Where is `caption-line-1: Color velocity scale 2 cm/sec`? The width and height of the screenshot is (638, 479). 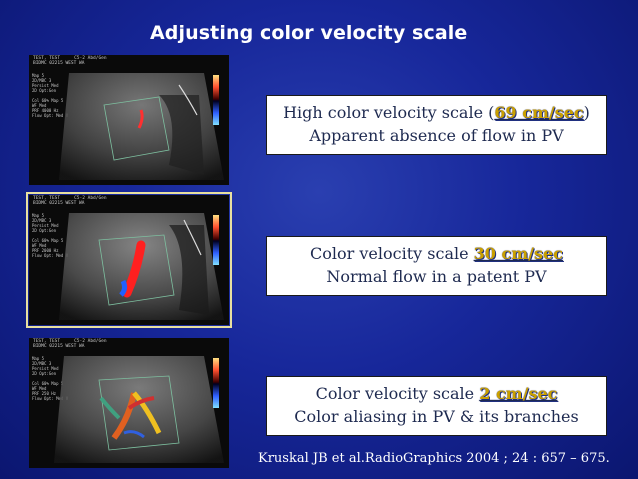 caption-line-1: Color velocity scale 2 cm/sec is located at coordinates (436, 393).